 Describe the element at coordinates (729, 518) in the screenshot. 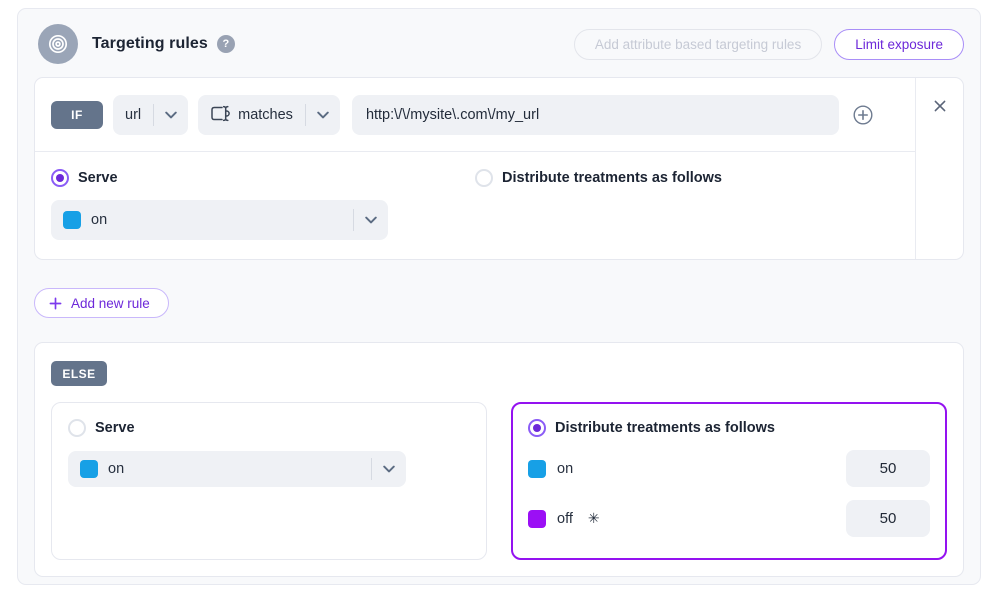

I see `distribution-row: off ✳` at that location.